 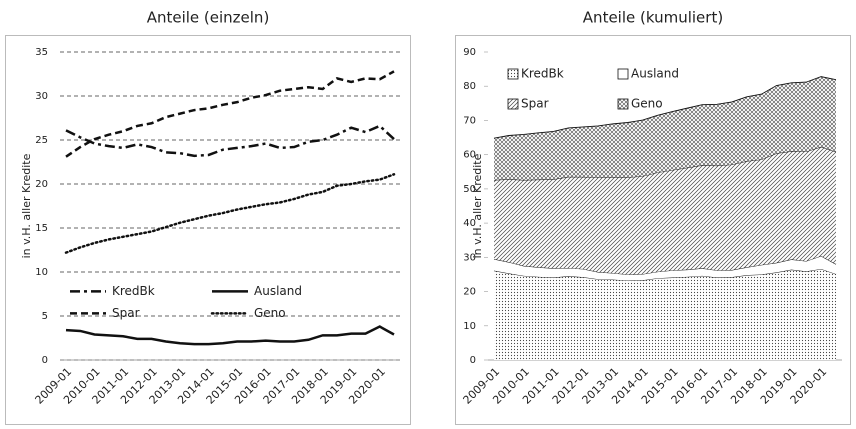 I want to click on y-tick-label: 15, so click(x=41, y=228).